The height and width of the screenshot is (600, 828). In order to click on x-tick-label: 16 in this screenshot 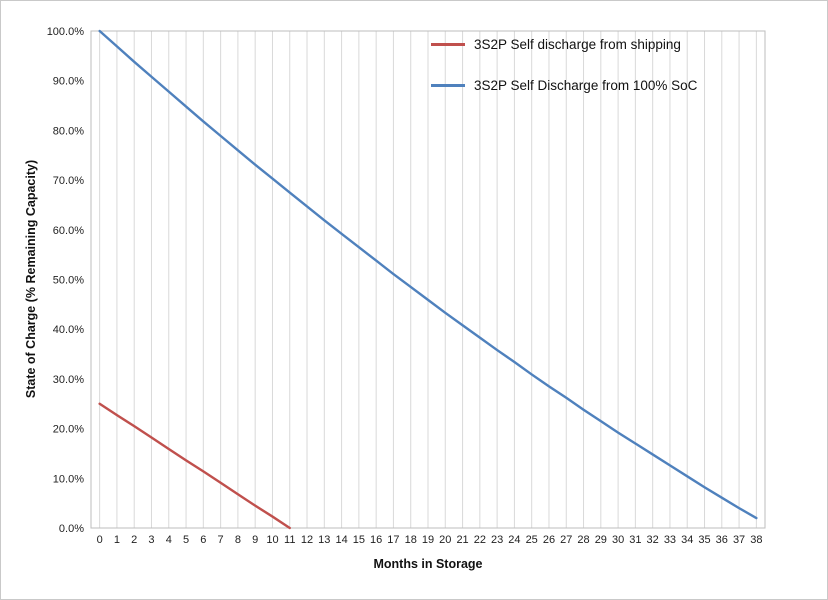, I will do `click(376, 540)`.